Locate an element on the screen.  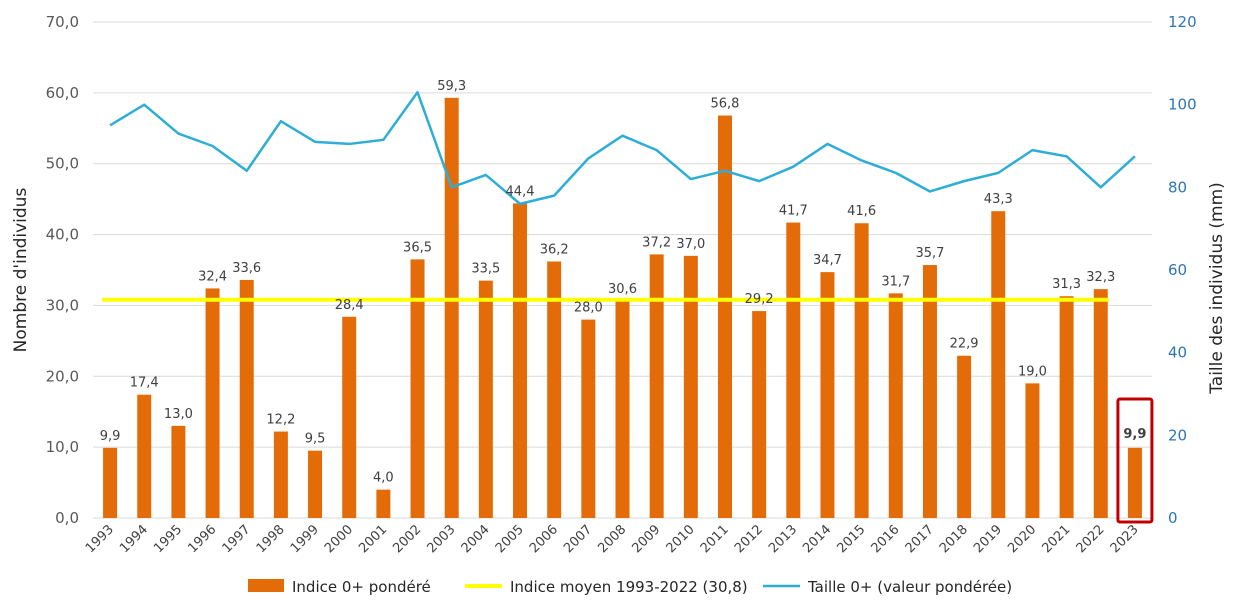
y2-tick-label: 40 is located at coordinates (1177, 353).